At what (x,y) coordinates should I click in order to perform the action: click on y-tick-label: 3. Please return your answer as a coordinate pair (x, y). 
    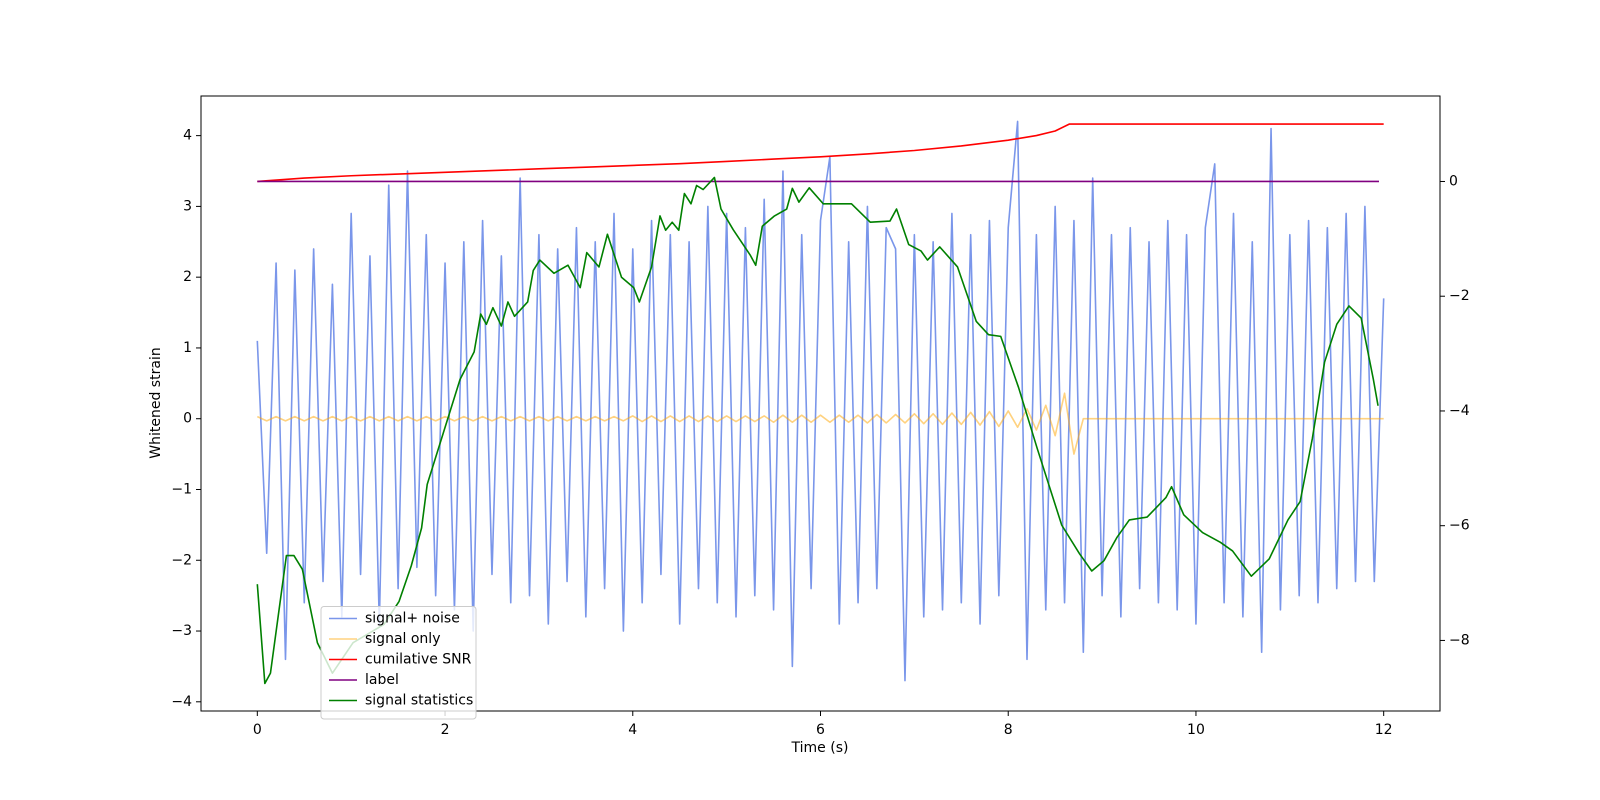
    Looking at the image, I should click on (187, 206).